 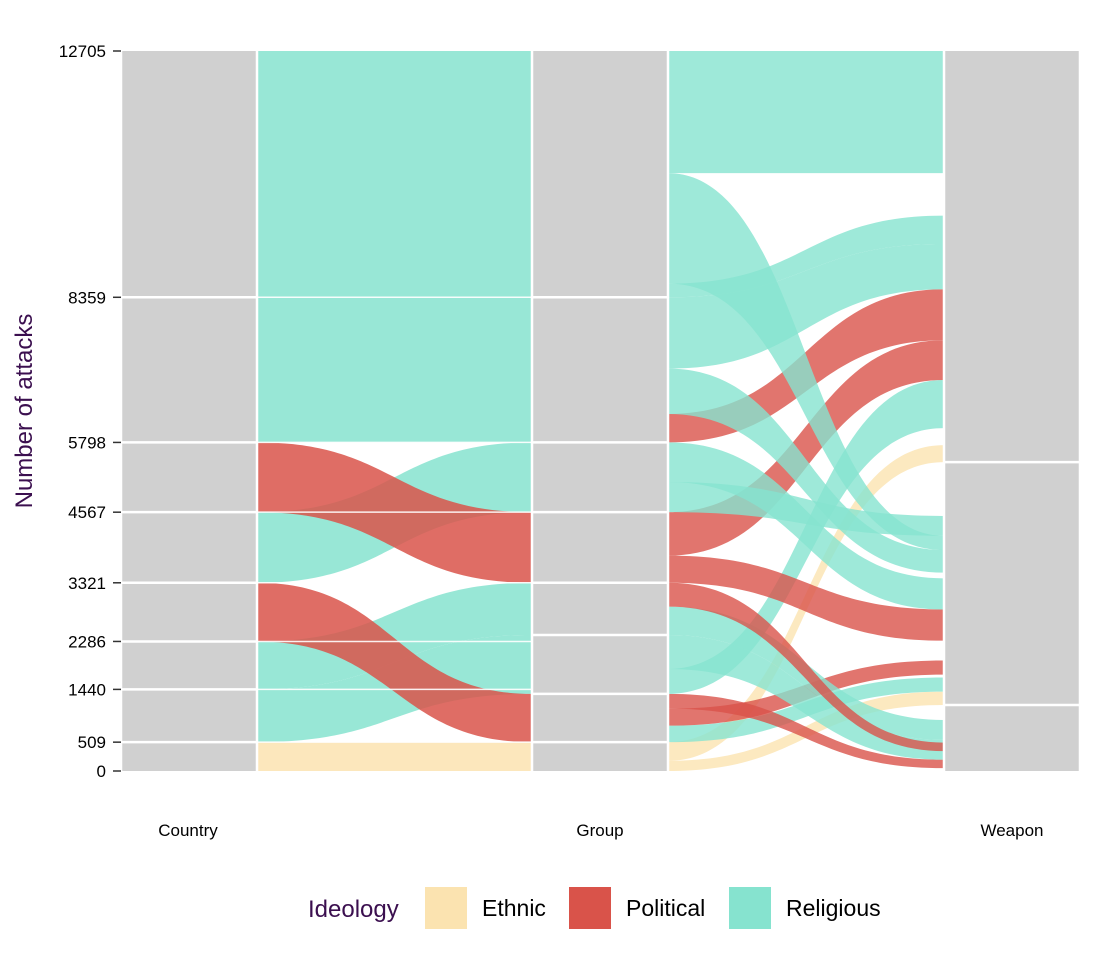 What do you see at coordinates (590, 908) in the screenshot?
I see `legend-swatch-political` at bounding box center [590, 908].